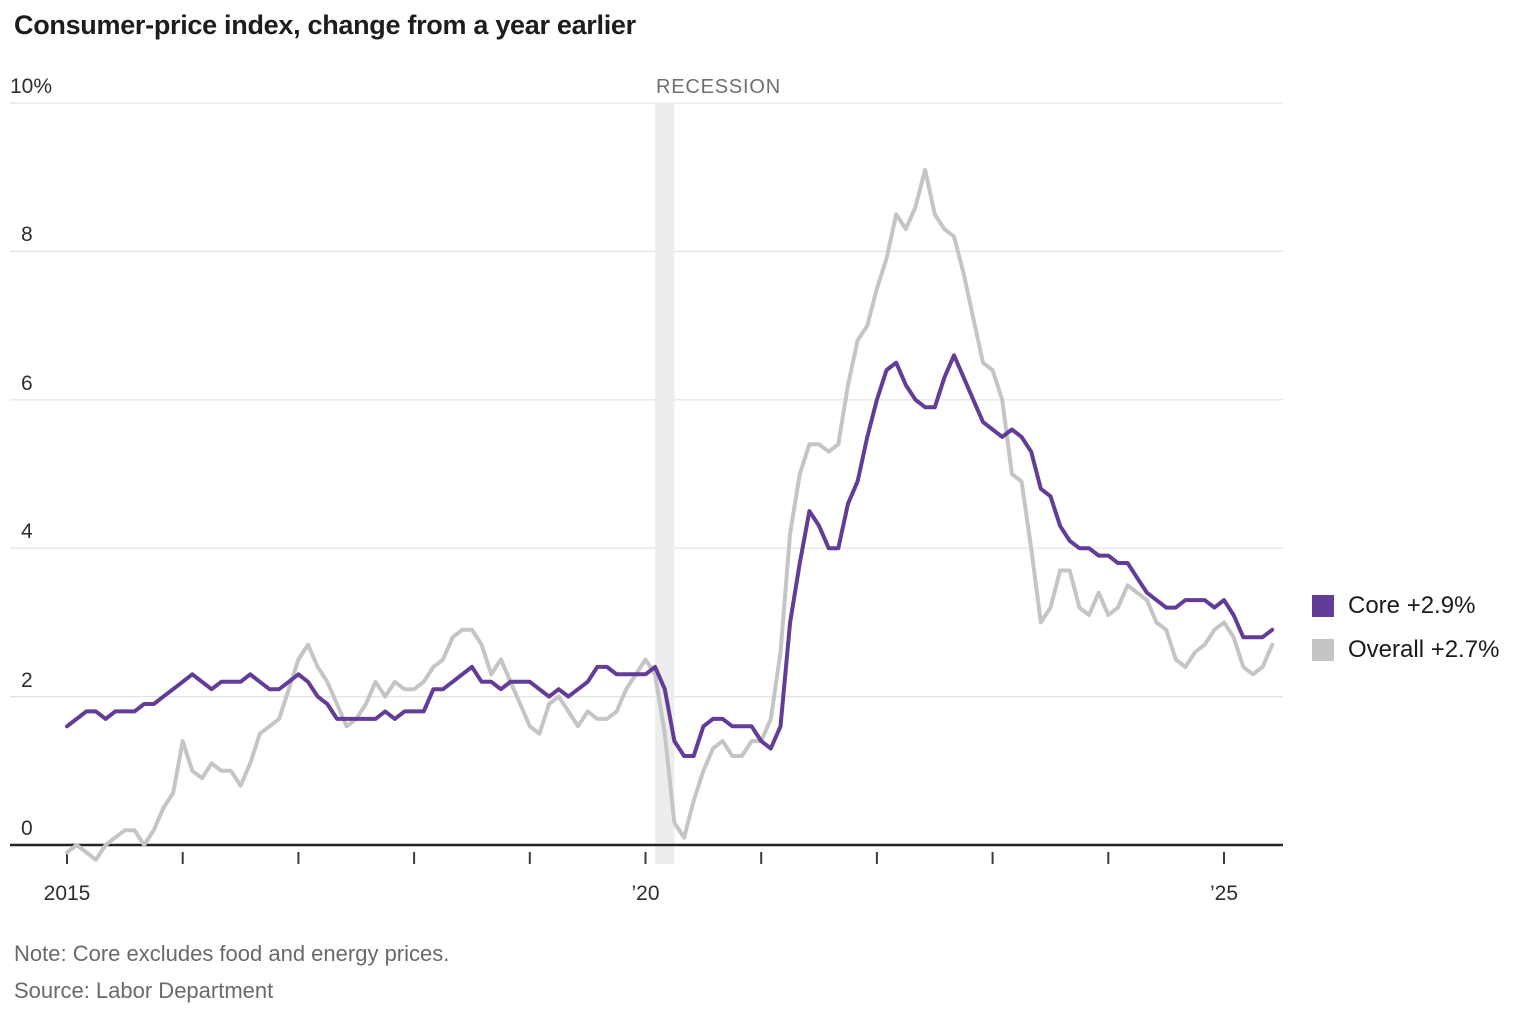  I want to click on x-axis-tick-label: 2015, so click(67, 893).